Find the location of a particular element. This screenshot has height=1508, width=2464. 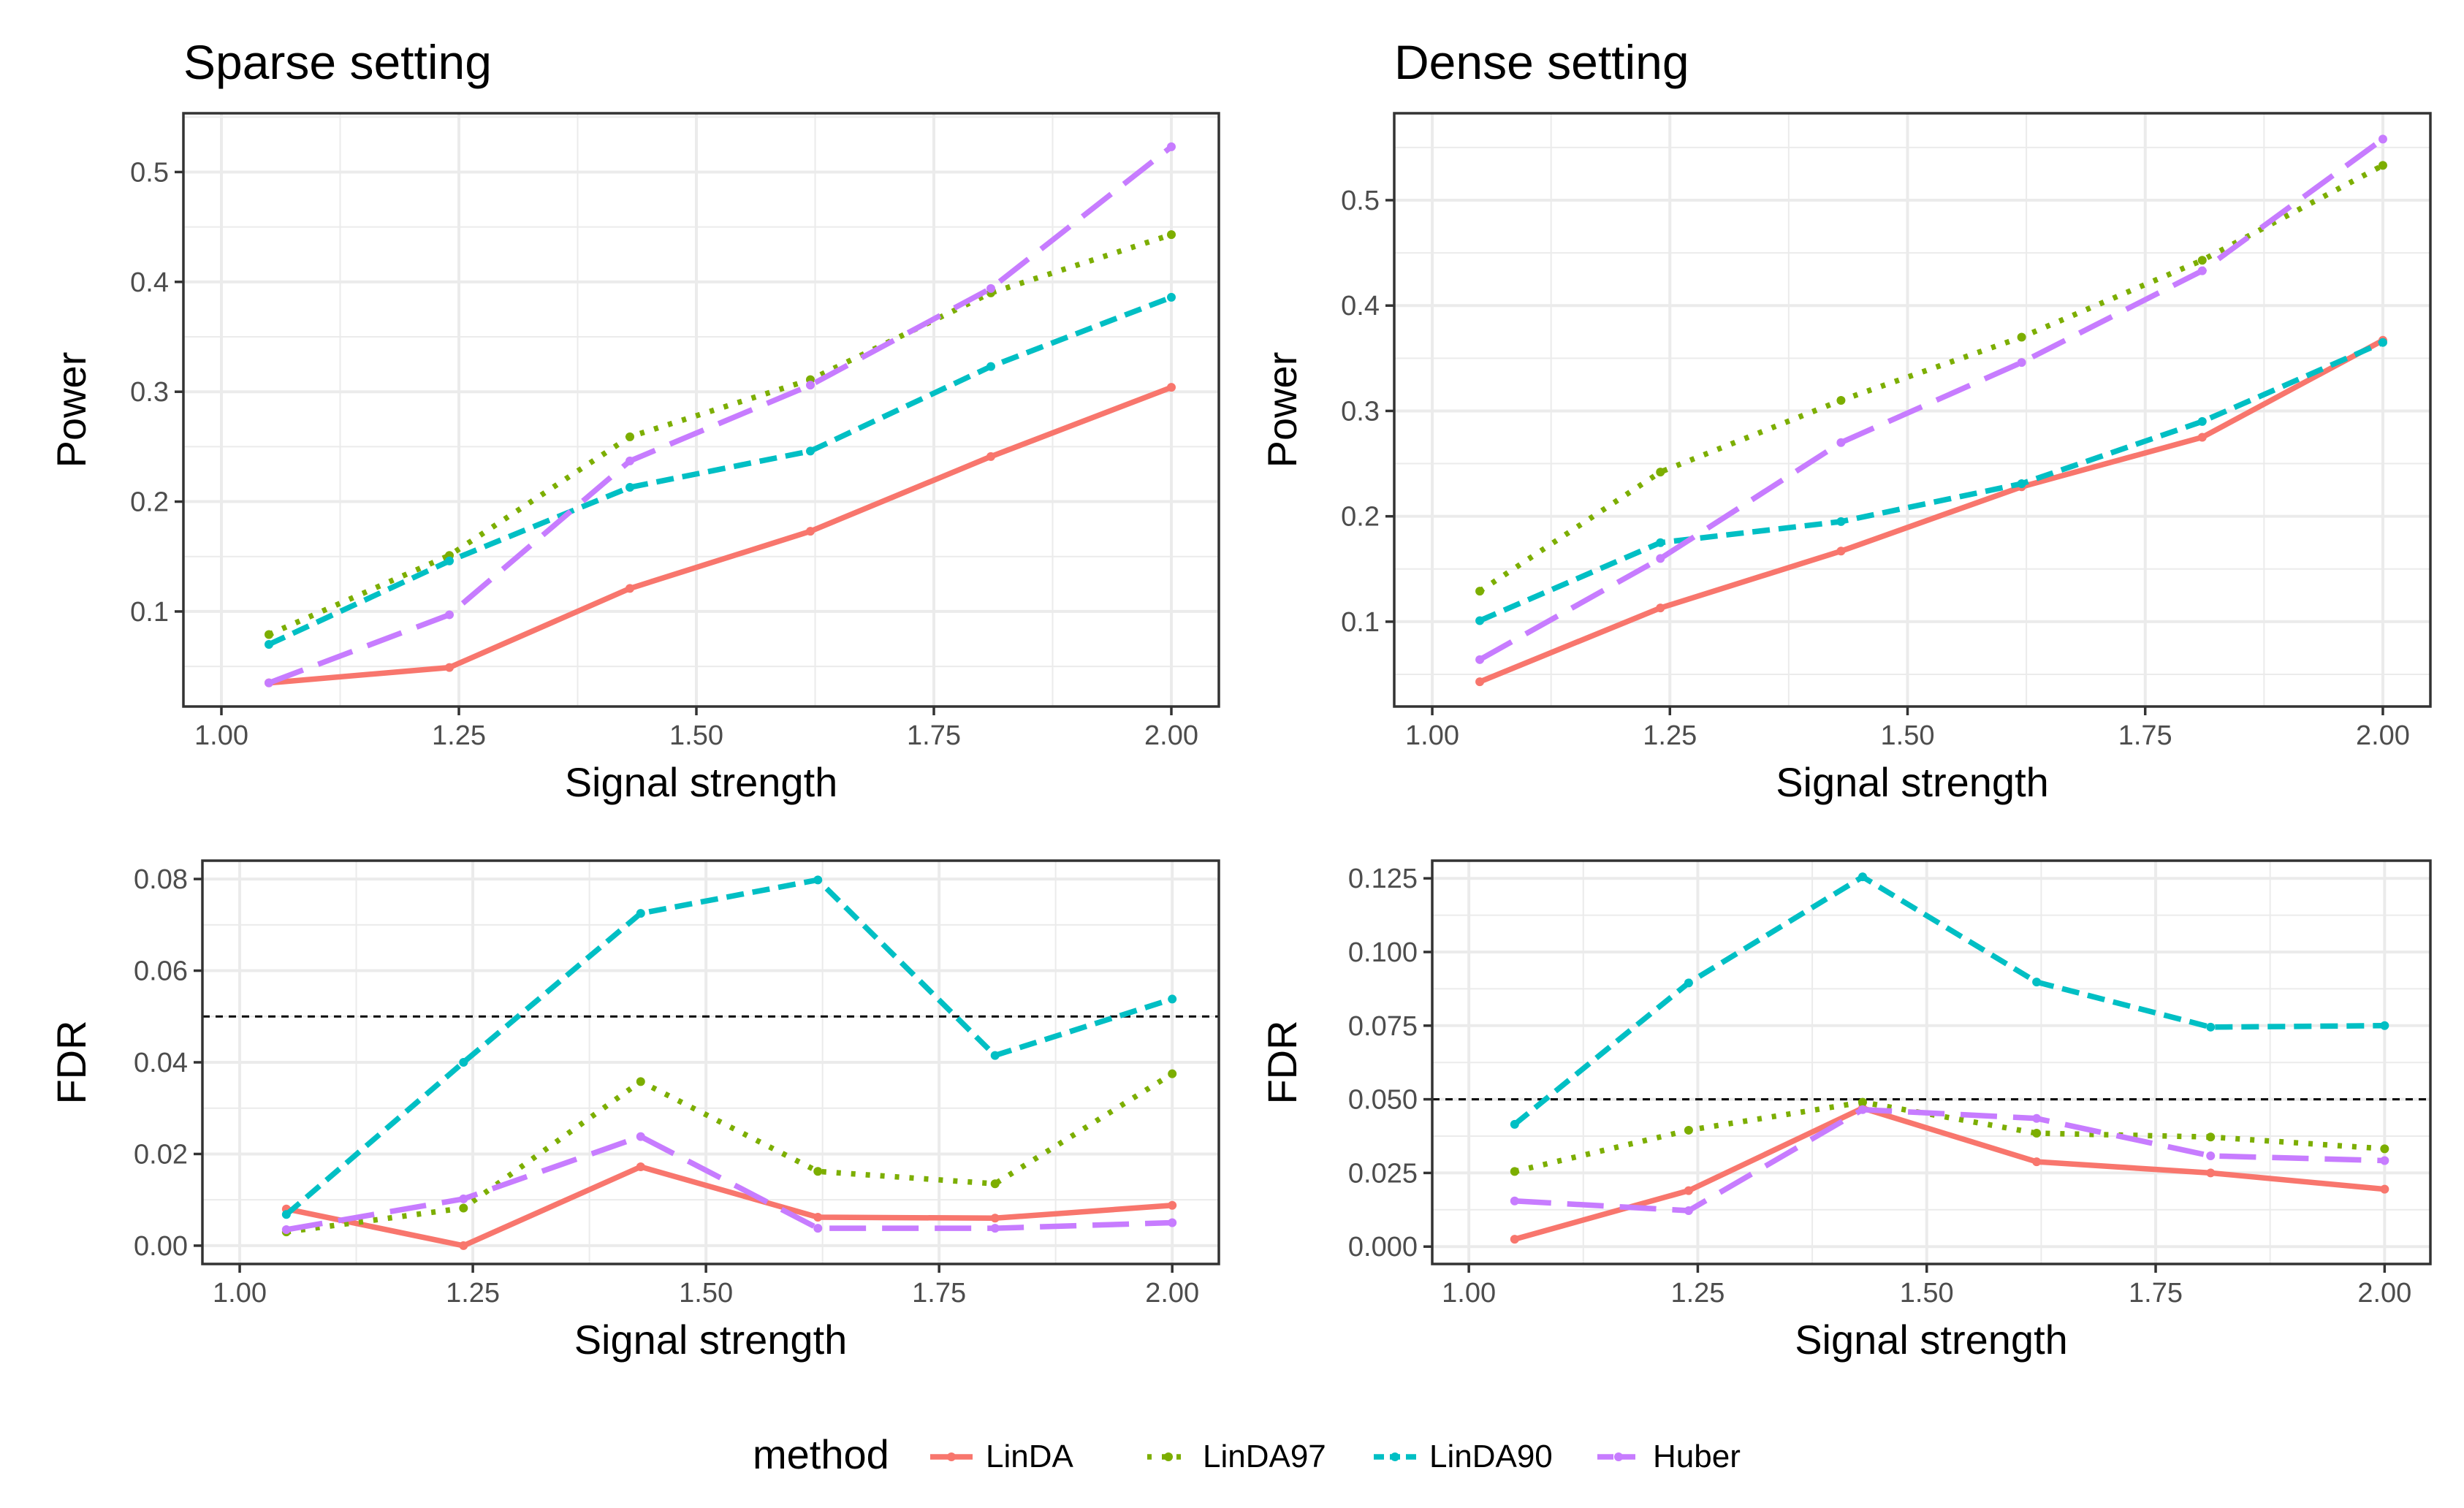

y-tick-label: 0.050 is located at coordinates (1383, 1100).